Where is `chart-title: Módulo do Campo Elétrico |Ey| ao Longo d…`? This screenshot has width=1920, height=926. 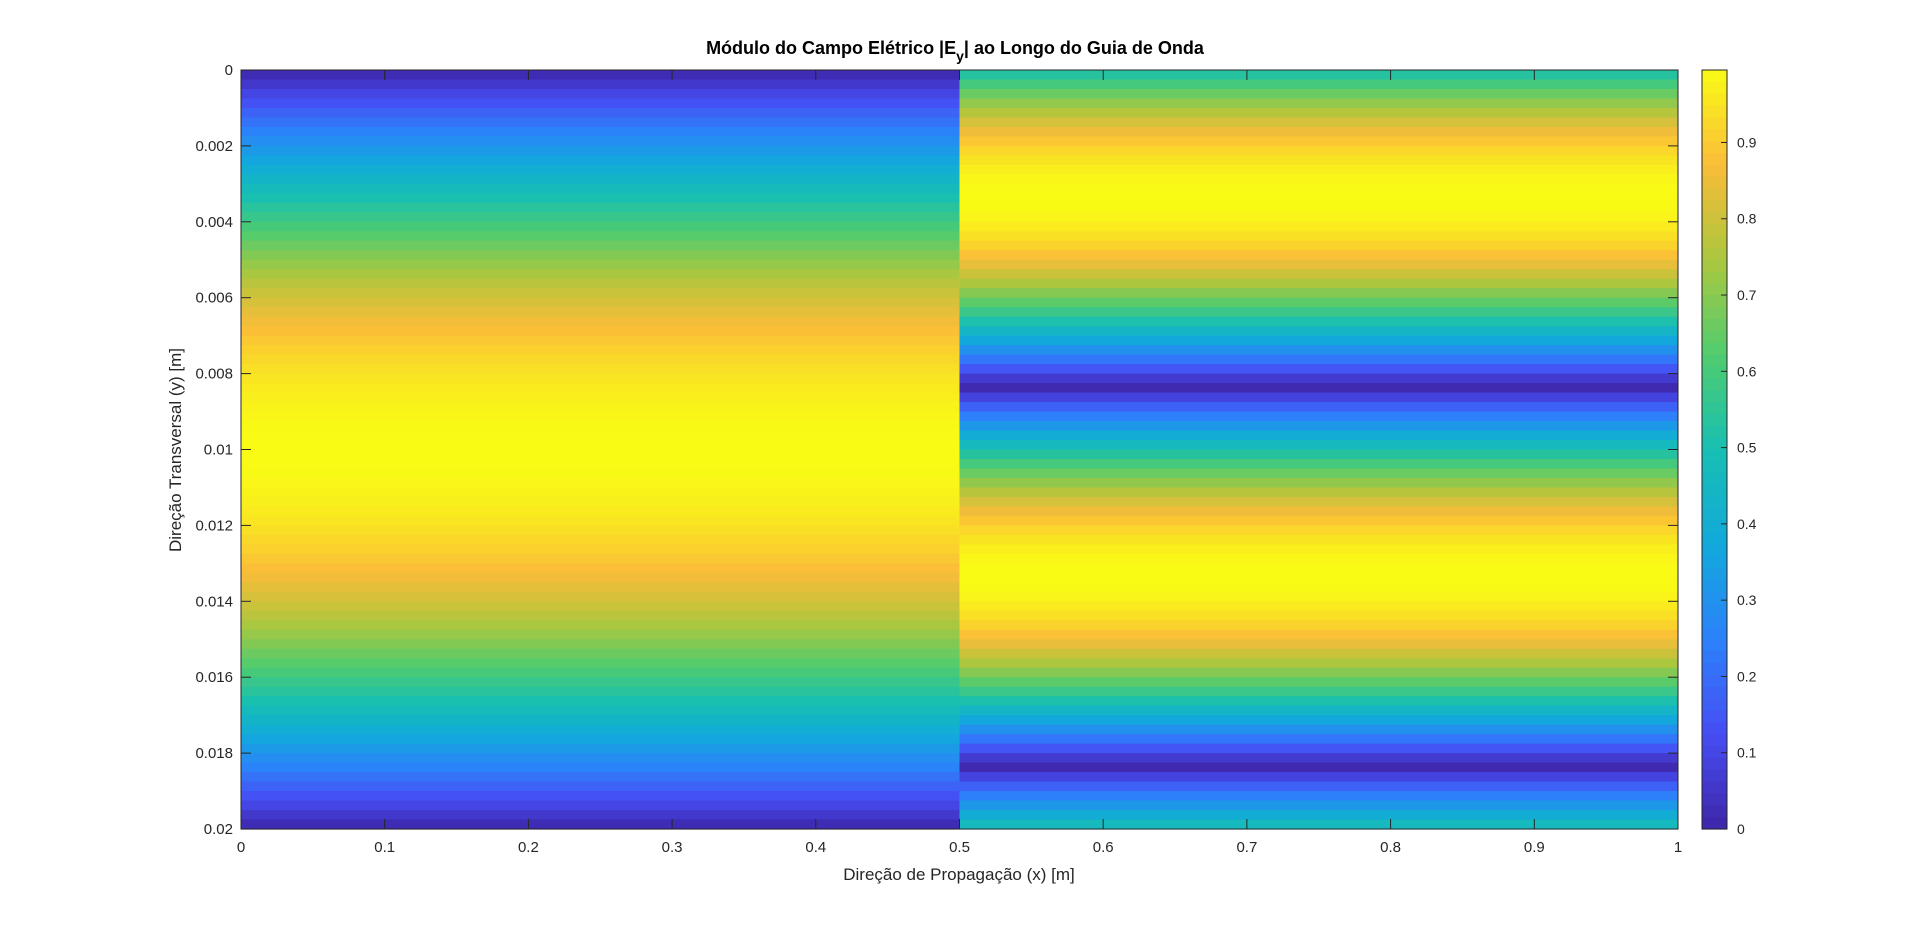
chart-title: Módulo do Campo Elétrico |Ey| ao Longo d… is located at coordinates (955, 51).